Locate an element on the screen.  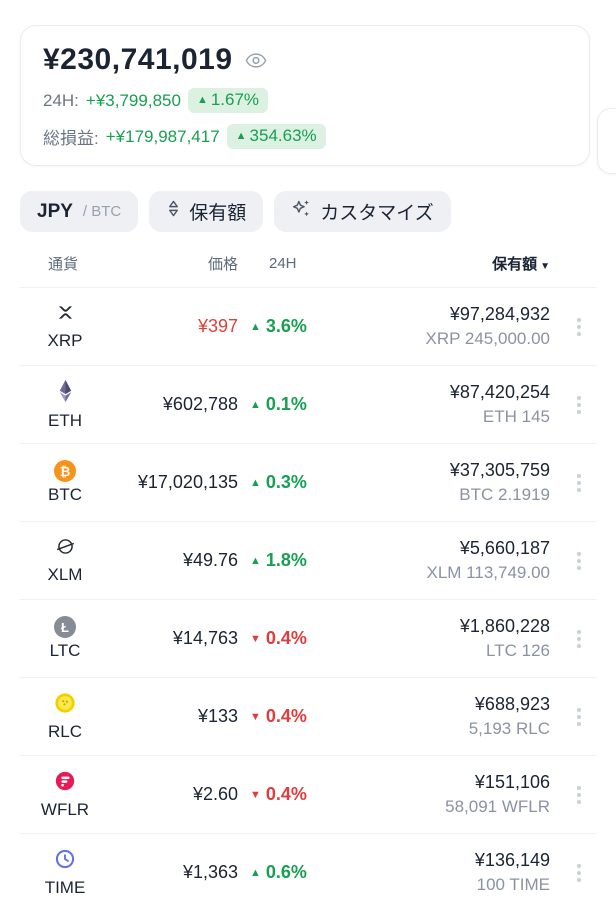
next-card-peek is located at coordinates (606, 141).